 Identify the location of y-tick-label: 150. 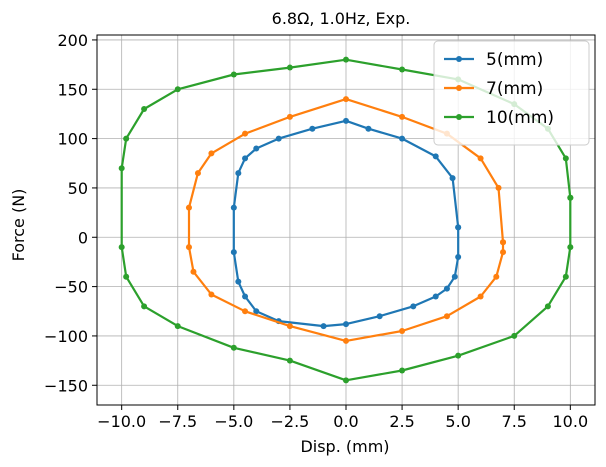
(72, 89).